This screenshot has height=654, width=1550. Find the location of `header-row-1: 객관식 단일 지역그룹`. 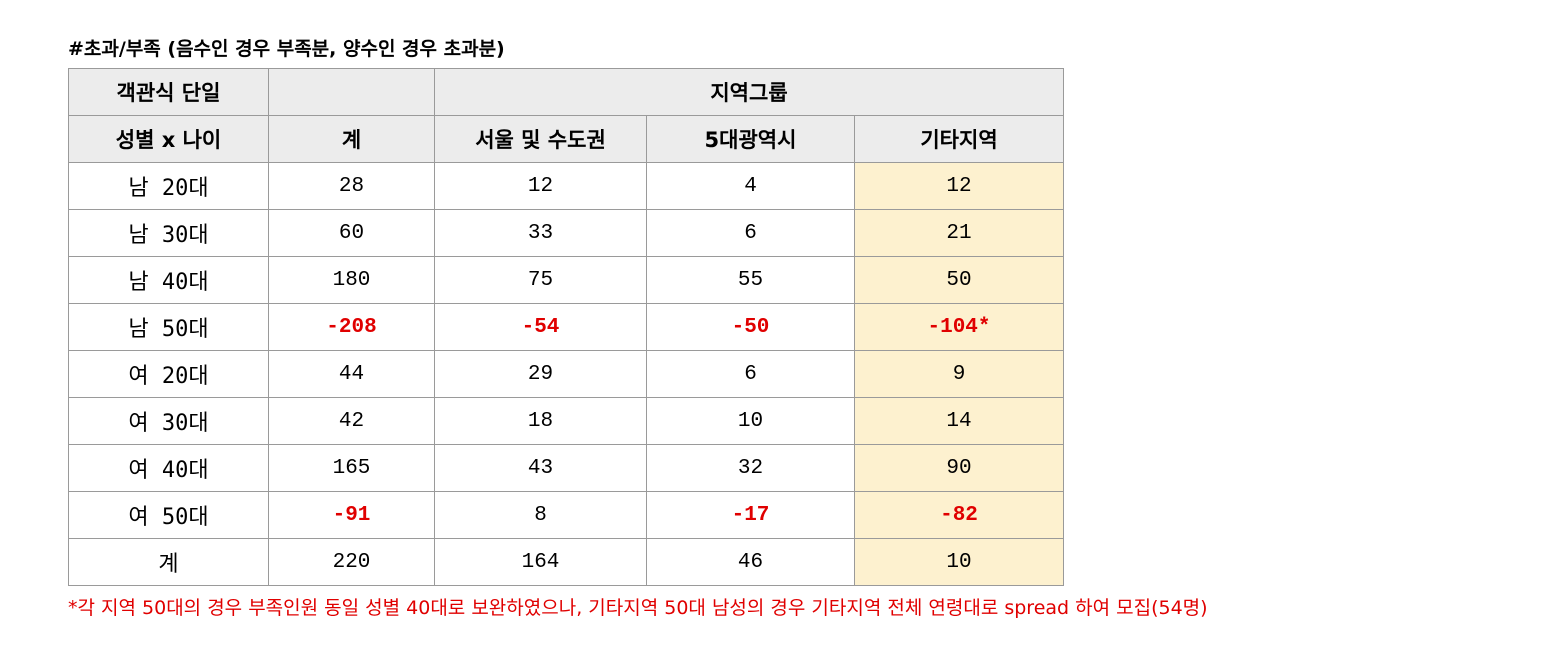

header-row-1: 객관식 단일 지역그룹 is located at coordinates (566, 92).